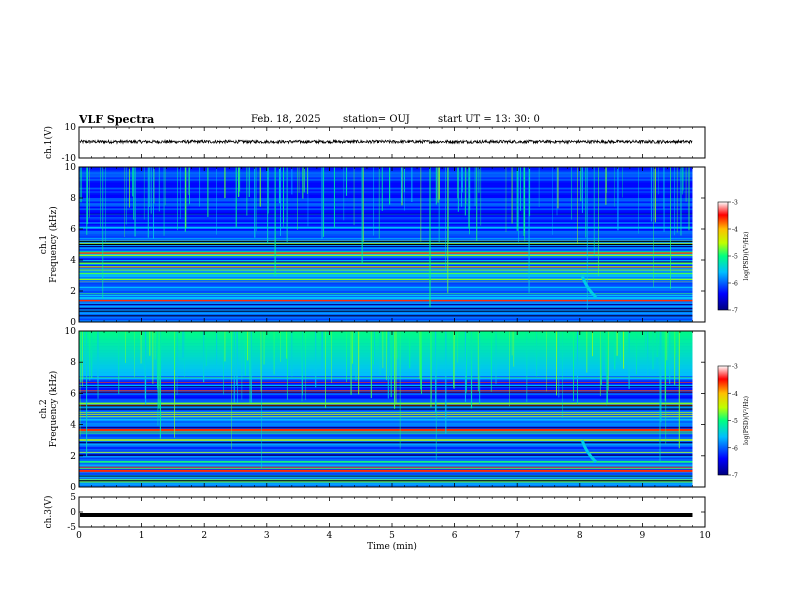 This screenshot has width=792, height=612. I want to click on x-tick-label: 7, so click(517, 536).